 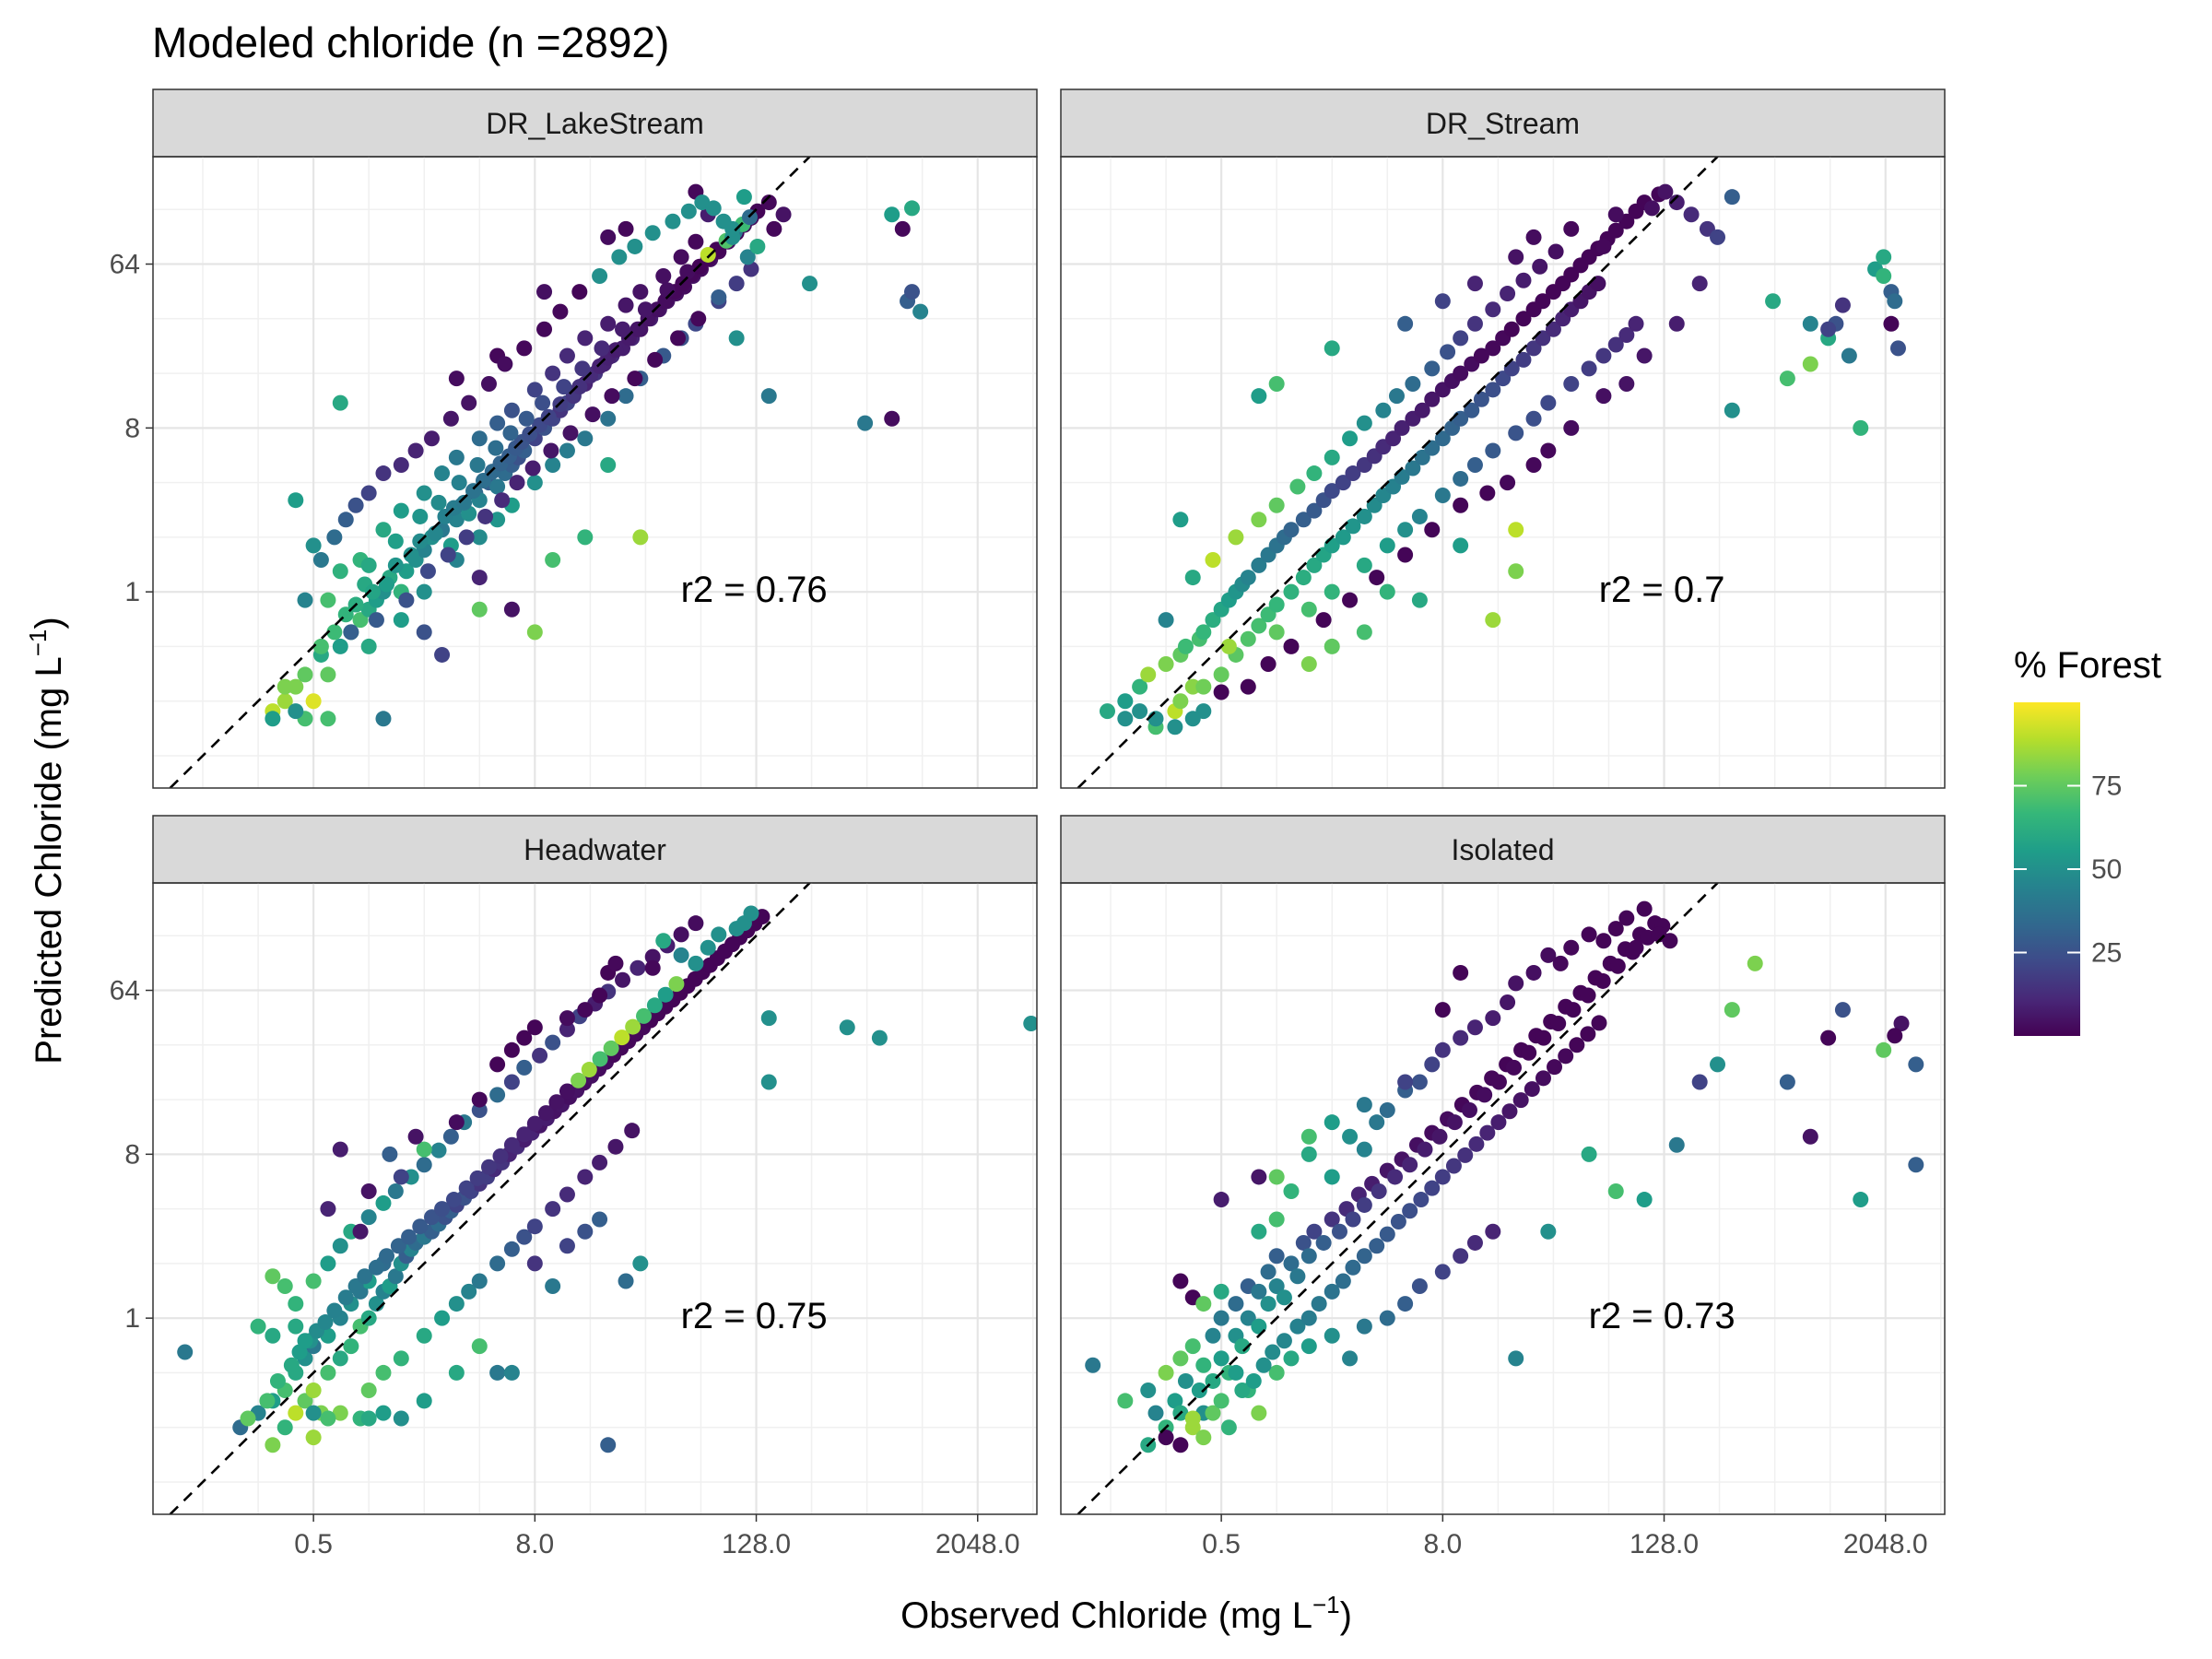 I want to click on legend-tick-label: 25, so click(x=2106, y=953).